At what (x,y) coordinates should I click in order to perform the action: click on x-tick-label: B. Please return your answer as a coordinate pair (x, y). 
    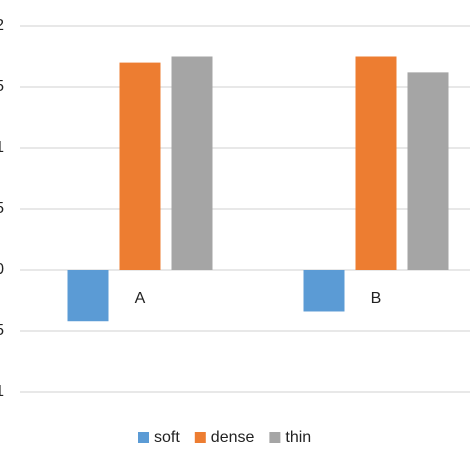
    Looking at the image, I should click on (376, 298).